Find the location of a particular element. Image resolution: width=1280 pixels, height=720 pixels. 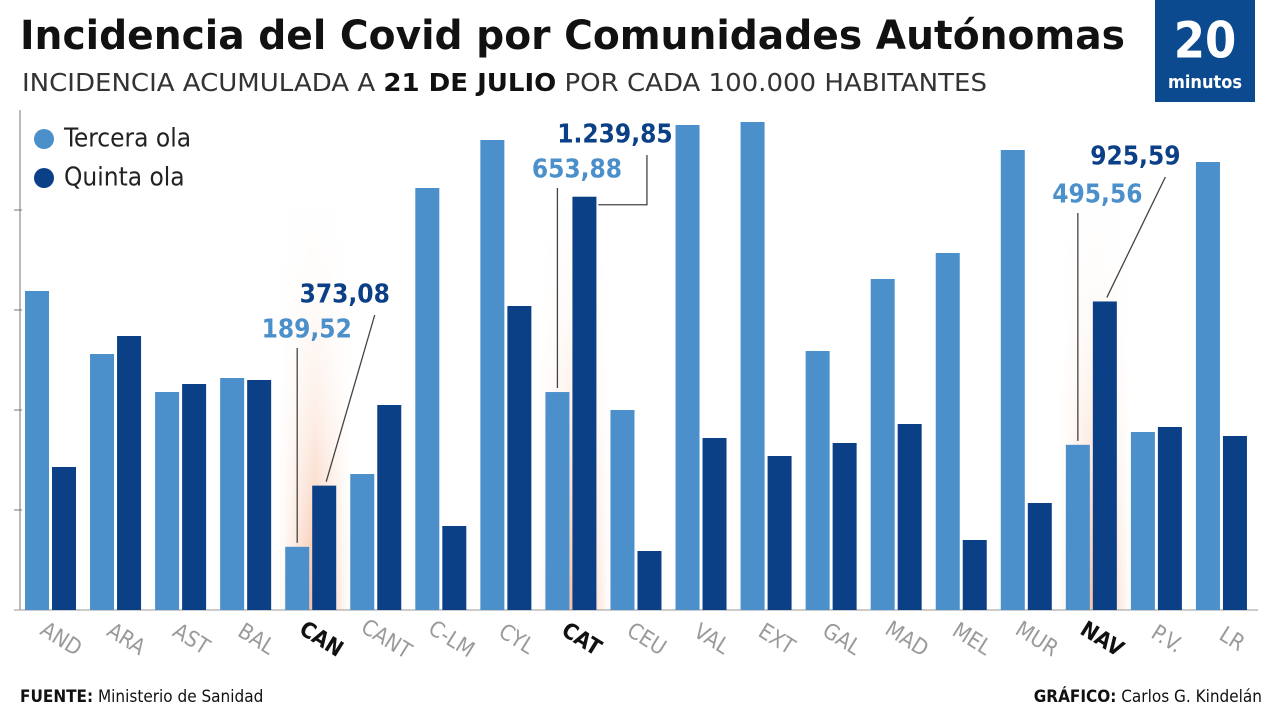

x-tick-label: C-LM is located at coordinates (451, 639).